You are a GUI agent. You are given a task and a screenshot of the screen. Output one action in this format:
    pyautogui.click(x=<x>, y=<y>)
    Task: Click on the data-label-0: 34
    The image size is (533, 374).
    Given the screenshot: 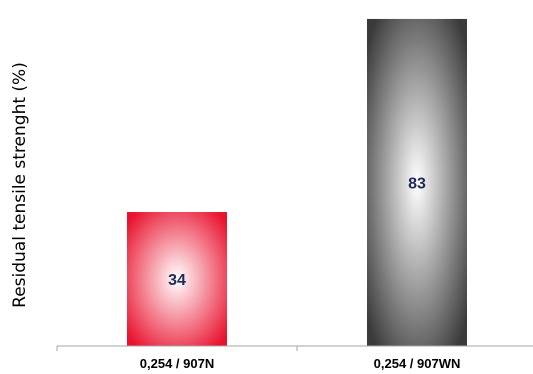 What is the action you would take?
    pyautogui.click(x=177, y=280)
    